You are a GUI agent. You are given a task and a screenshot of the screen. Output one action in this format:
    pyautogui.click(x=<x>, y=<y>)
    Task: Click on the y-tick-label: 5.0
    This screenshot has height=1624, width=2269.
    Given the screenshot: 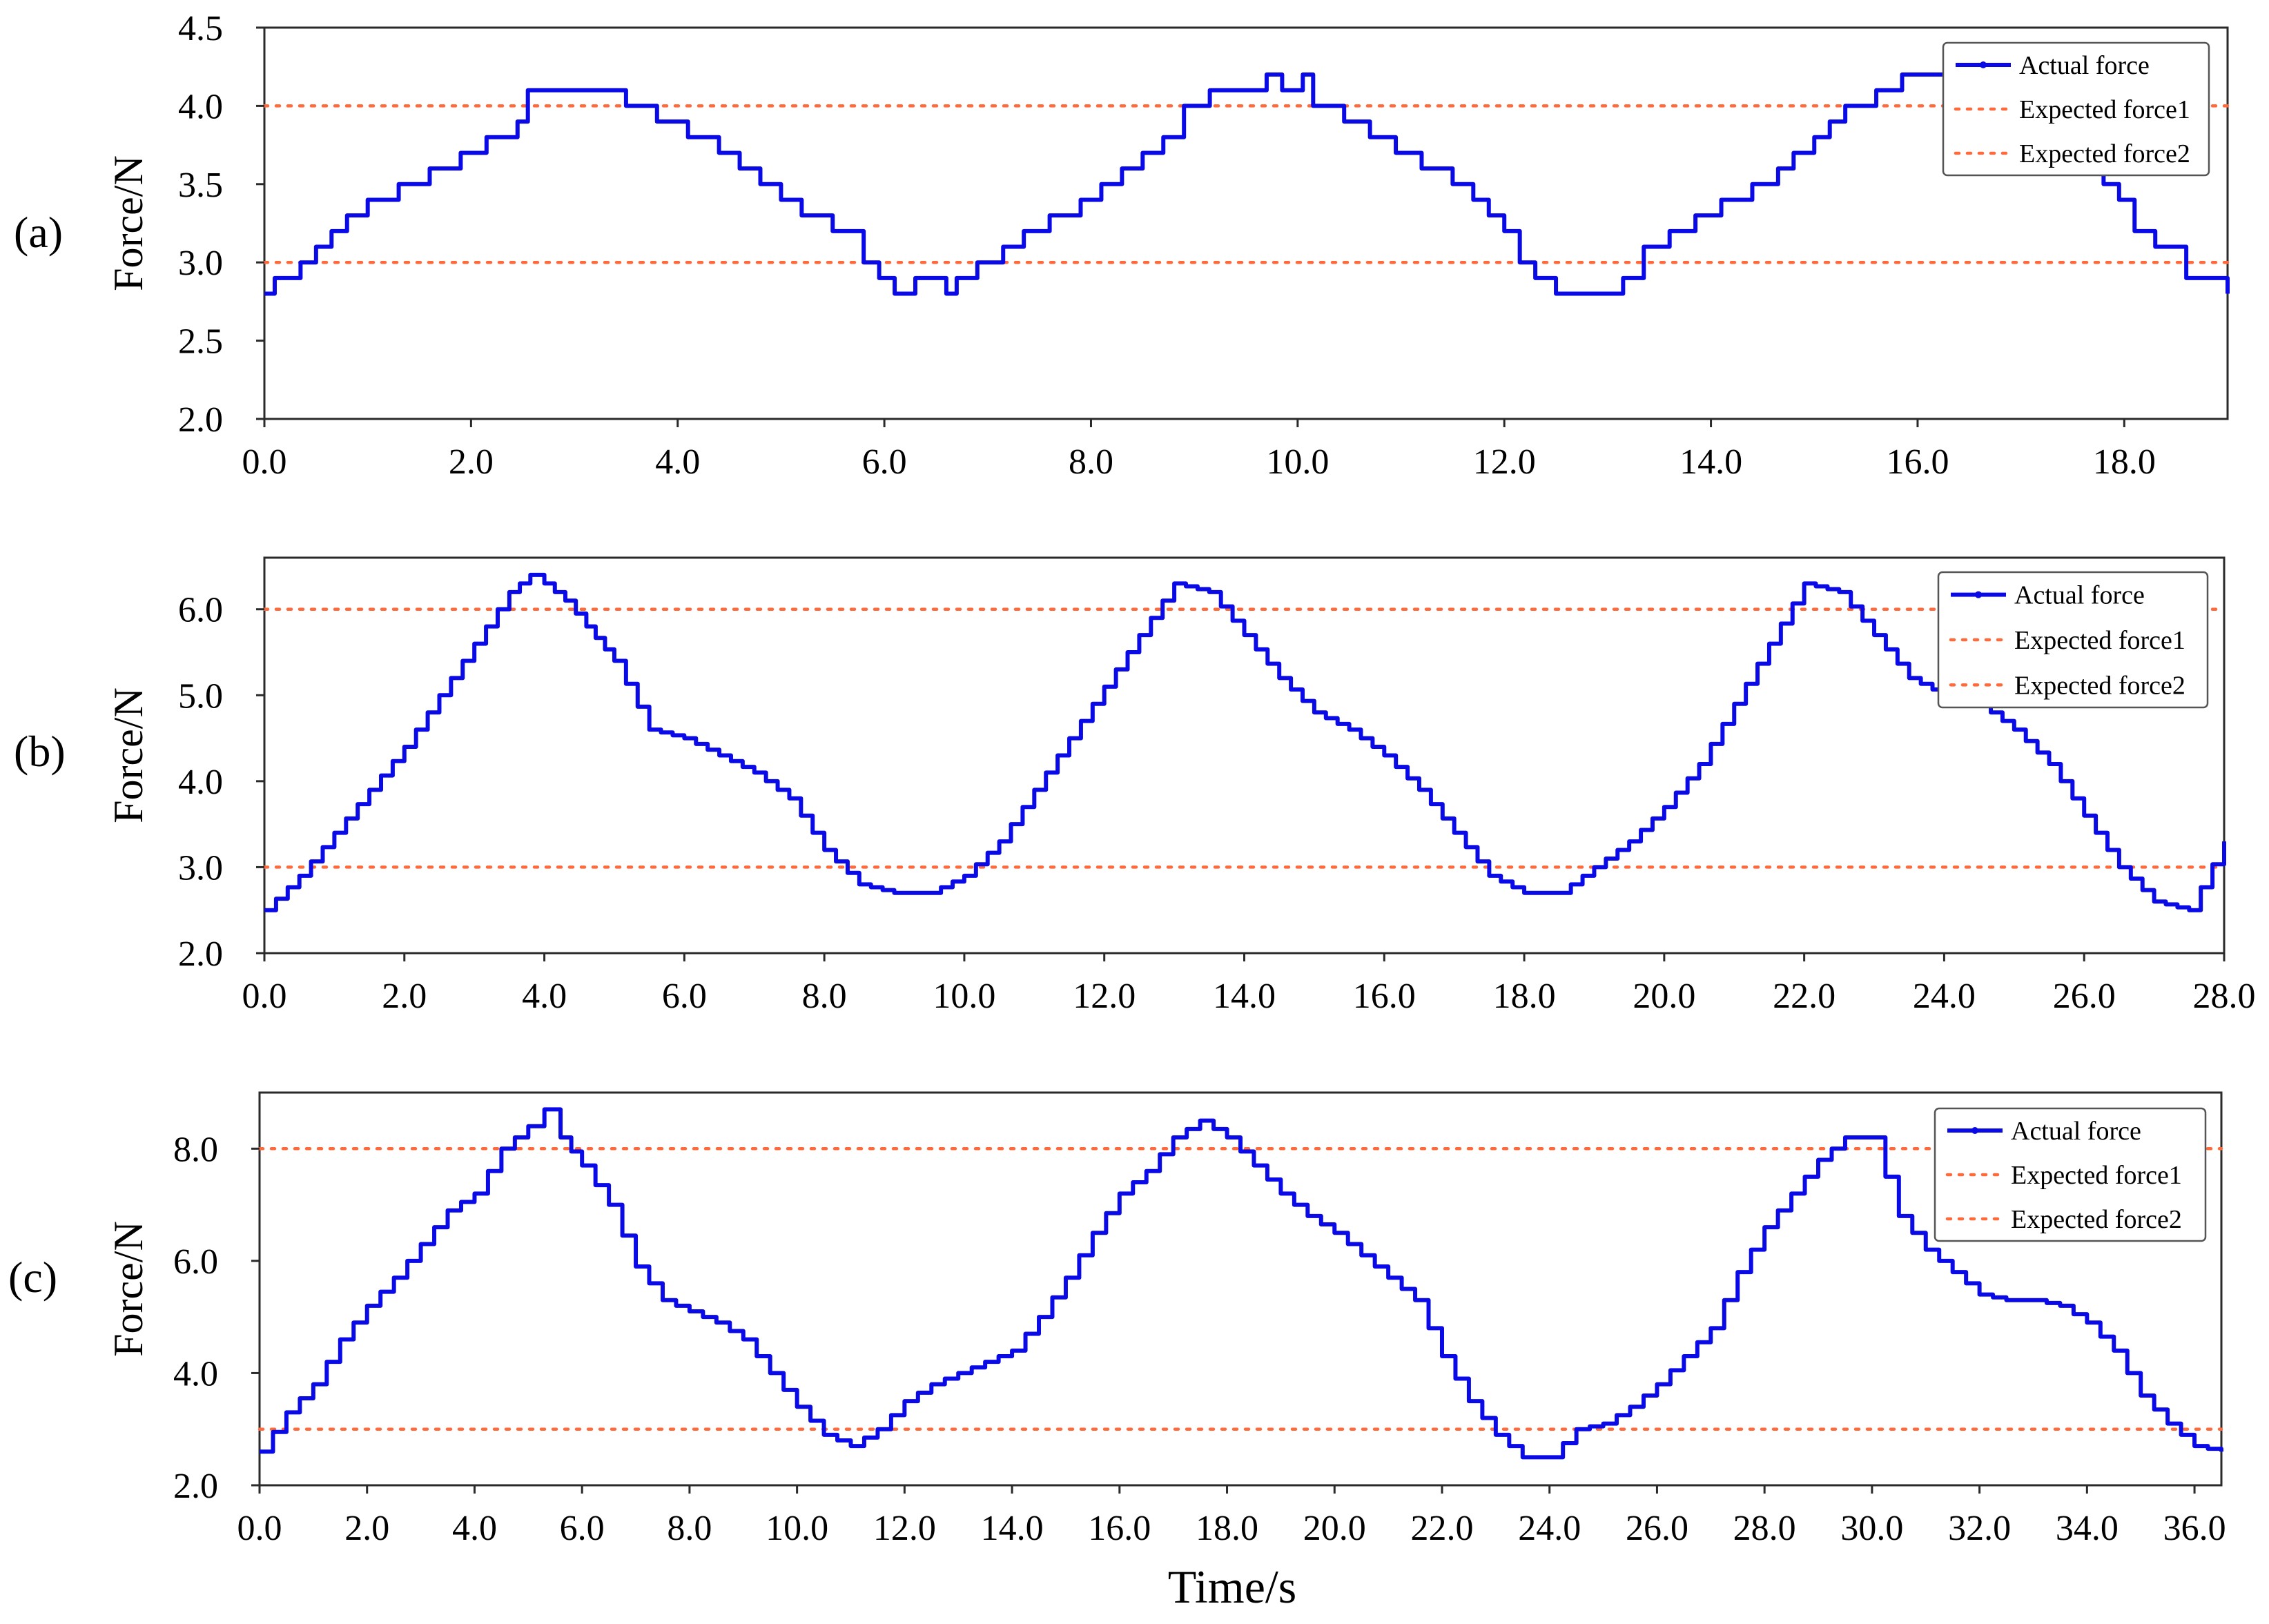 What is the action you would take?
    pyautogui.click(x=200, y=696)
    